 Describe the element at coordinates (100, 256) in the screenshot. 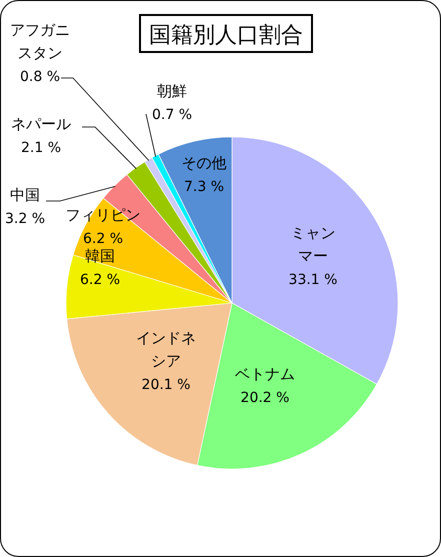

I see `slice-label: 韓国` at that location.